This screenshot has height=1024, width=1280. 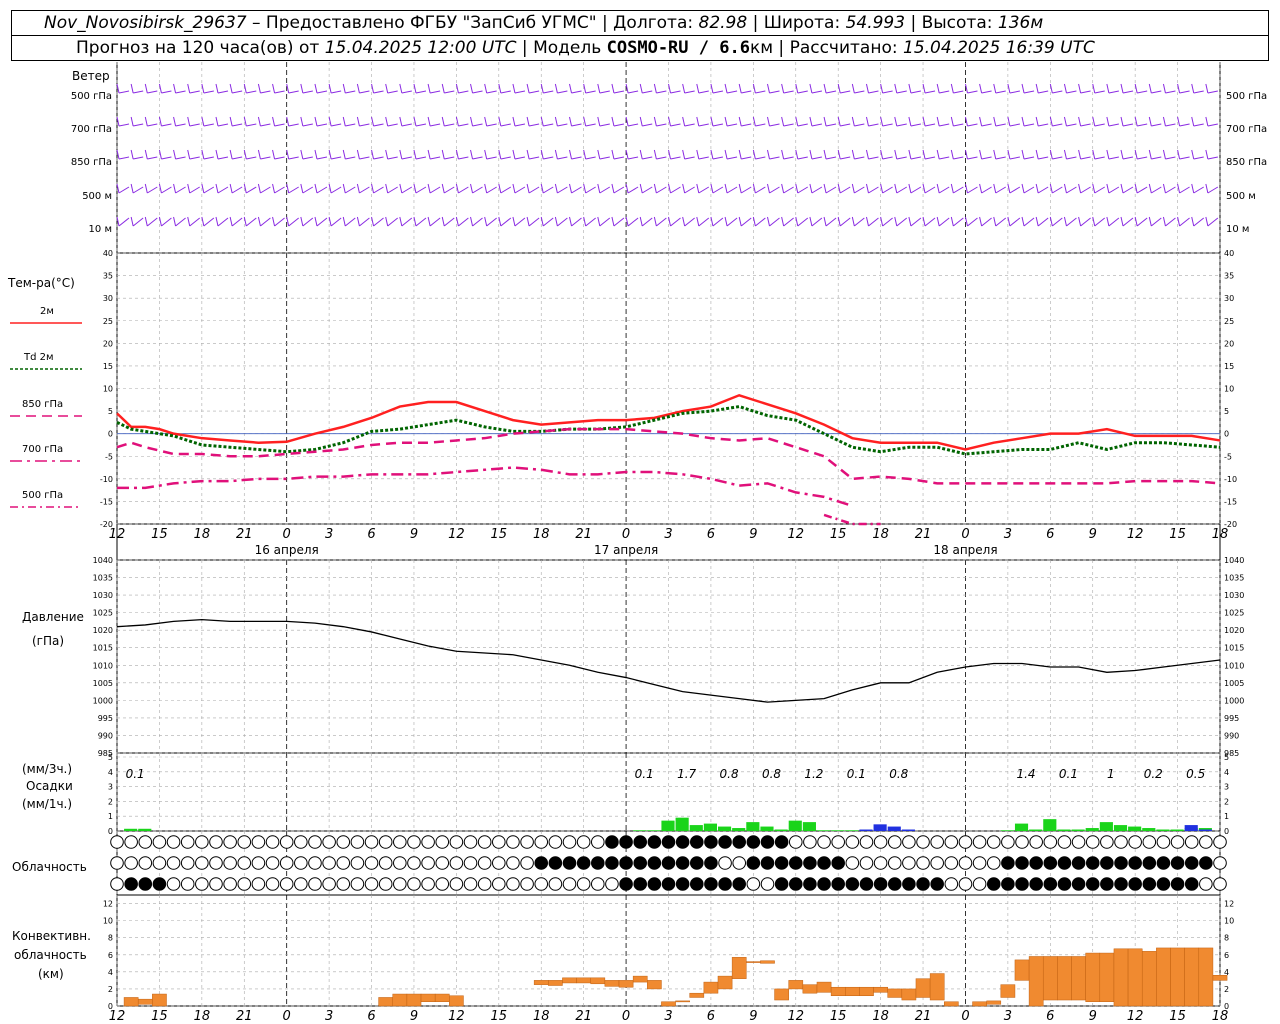 I want to click on hour-label-bottom: 6, so click(x=371, y=1016).